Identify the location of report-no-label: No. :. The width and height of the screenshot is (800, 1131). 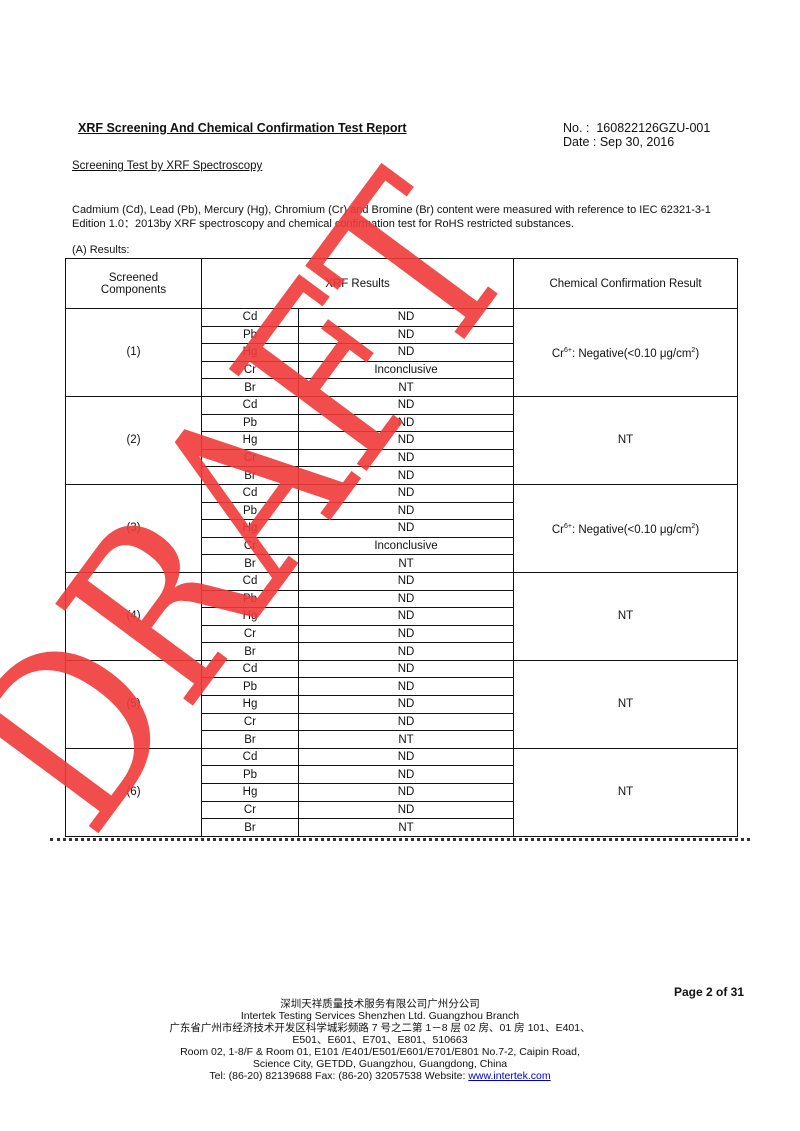
(576, 128).